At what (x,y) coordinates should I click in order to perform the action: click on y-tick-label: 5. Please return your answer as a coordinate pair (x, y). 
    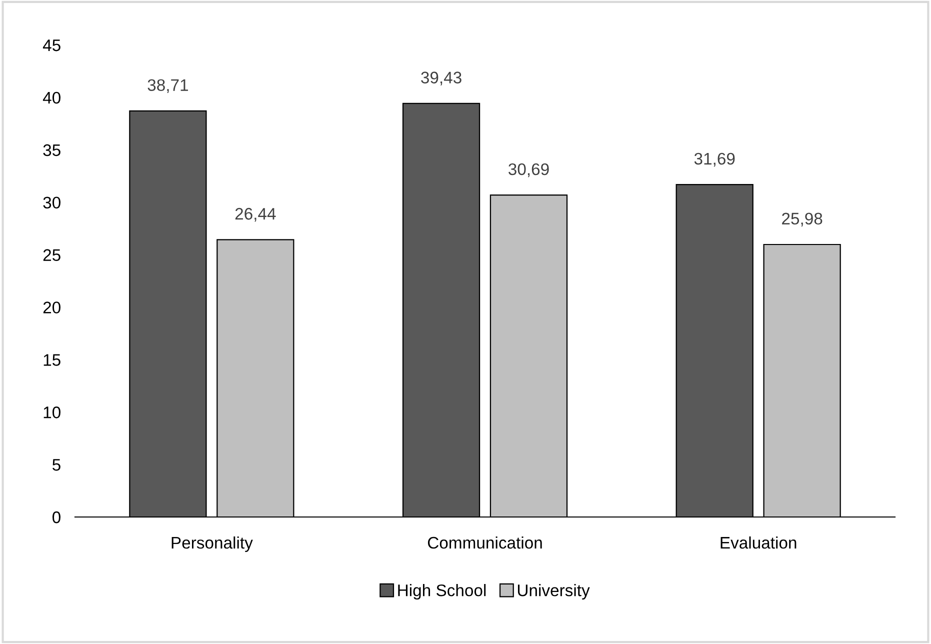
    Looking at the image, I should click on (56, 465).